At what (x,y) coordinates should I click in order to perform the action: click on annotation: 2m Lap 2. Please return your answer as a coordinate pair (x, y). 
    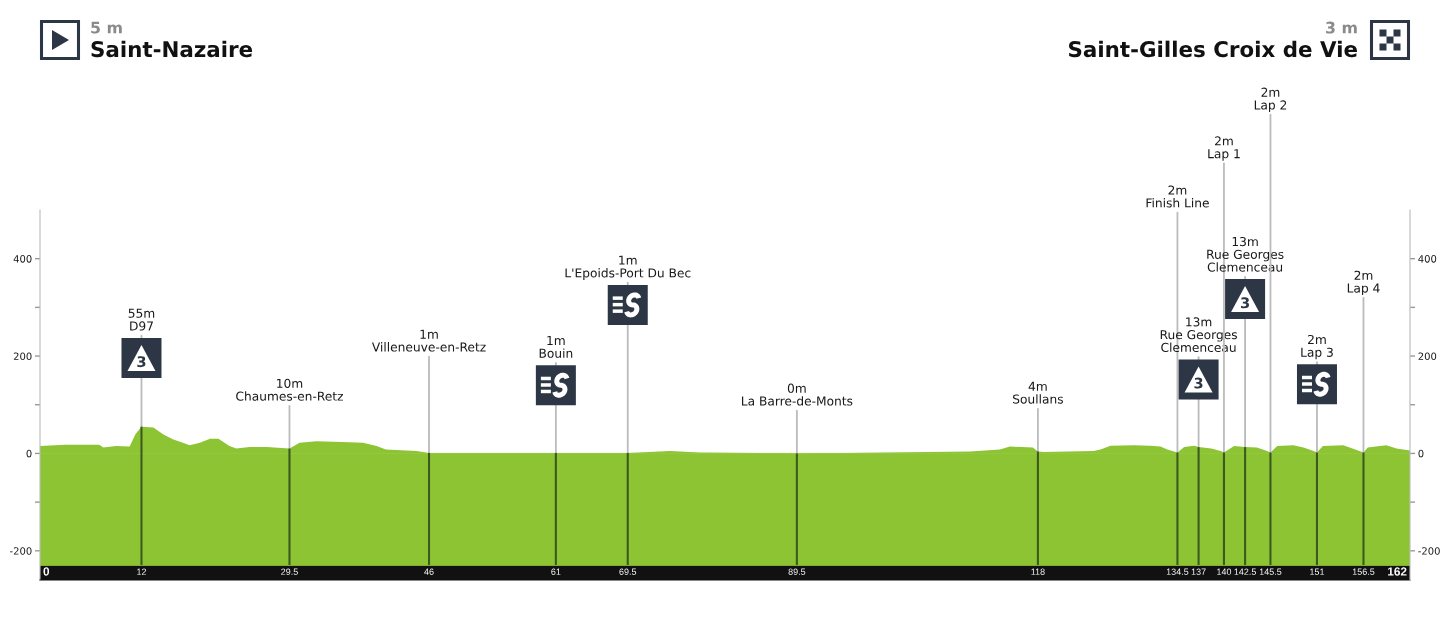
    Looking at the image, I should click on (1270, 99).